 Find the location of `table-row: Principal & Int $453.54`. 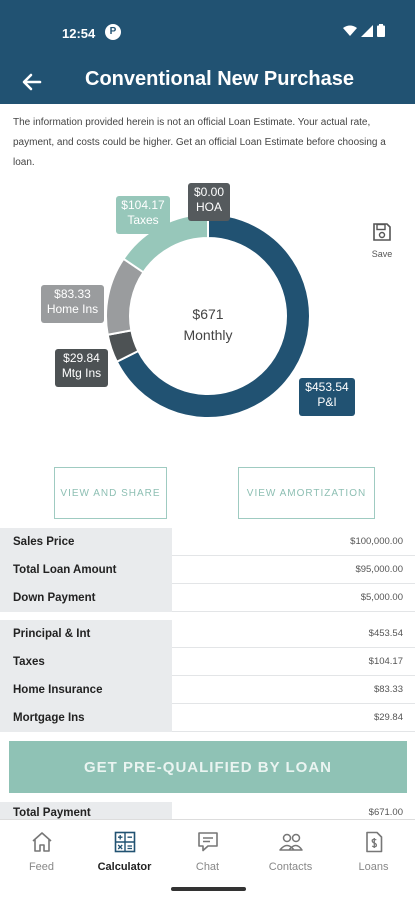

table-row: Principal & Int $453.54 is located at coordinates (207, 634).